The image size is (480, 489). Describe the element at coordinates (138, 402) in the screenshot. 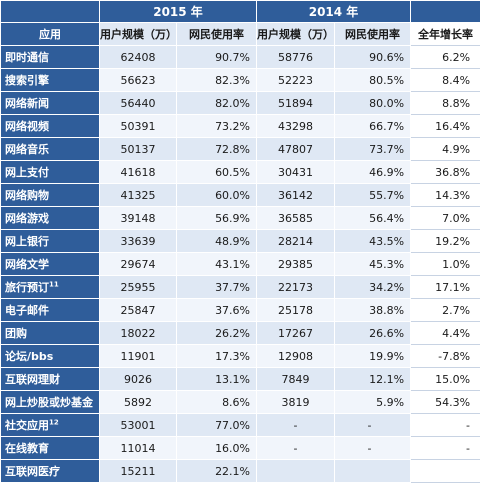

I see `users-2015-cell: 5892` at that location.